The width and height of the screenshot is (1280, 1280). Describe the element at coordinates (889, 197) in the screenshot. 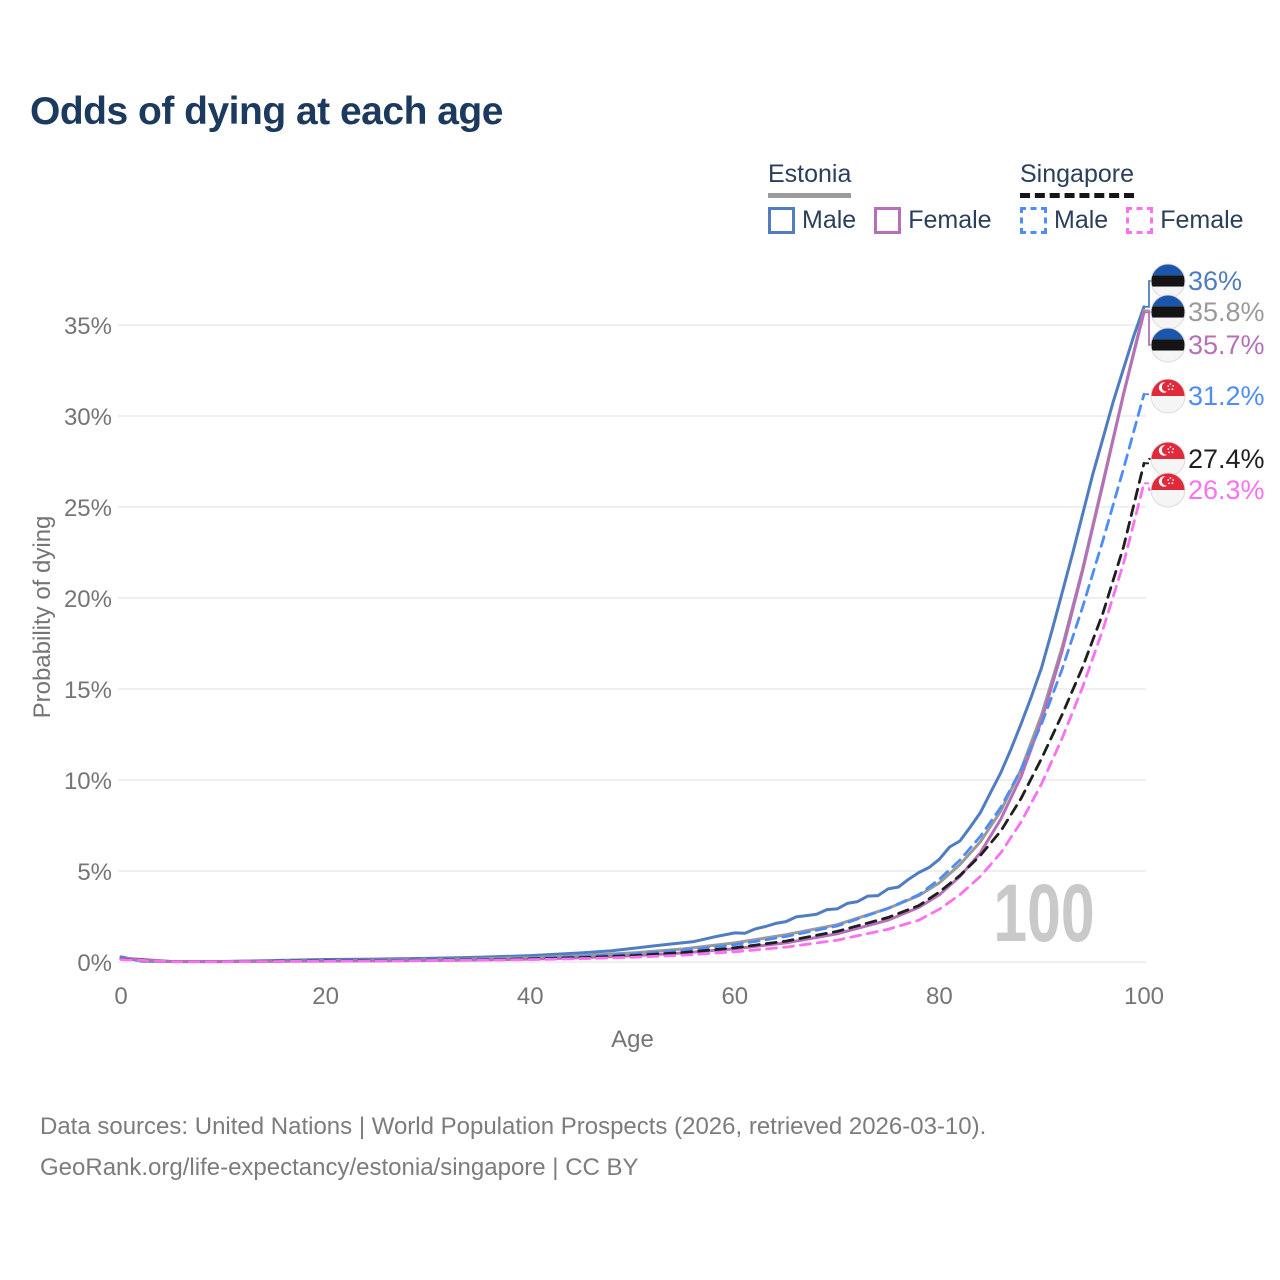

I see `legend-group-estonia: Estonia Male Female` at that location.